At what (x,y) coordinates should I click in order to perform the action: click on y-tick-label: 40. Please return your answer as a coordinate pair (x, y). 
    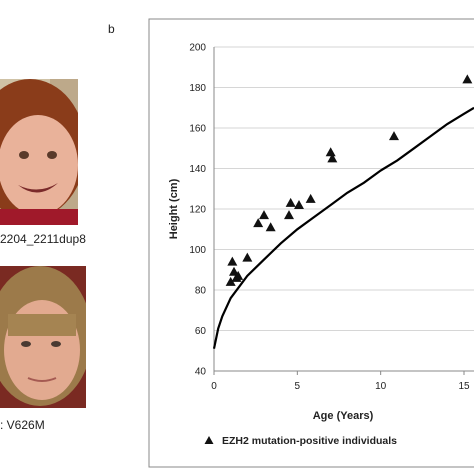
    Looking at the image, I should click on (201, 372).